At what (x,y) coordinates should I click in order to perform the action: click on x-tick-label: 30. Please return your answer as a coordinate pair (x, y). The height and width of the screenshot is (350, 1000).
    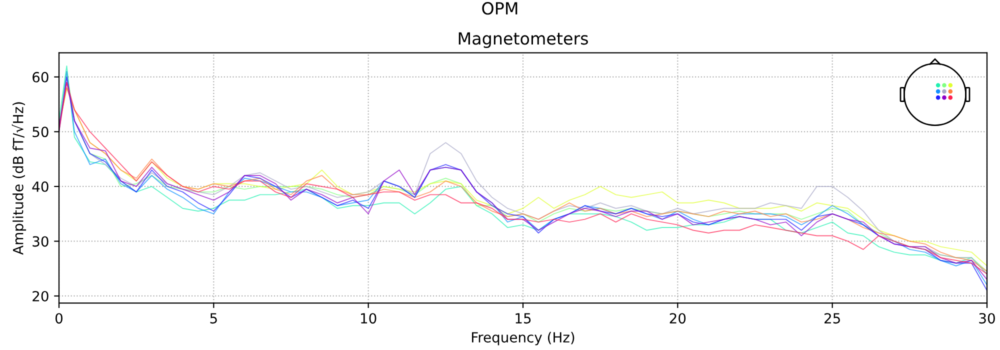
    Looking at the image, I should click on (987, 318).